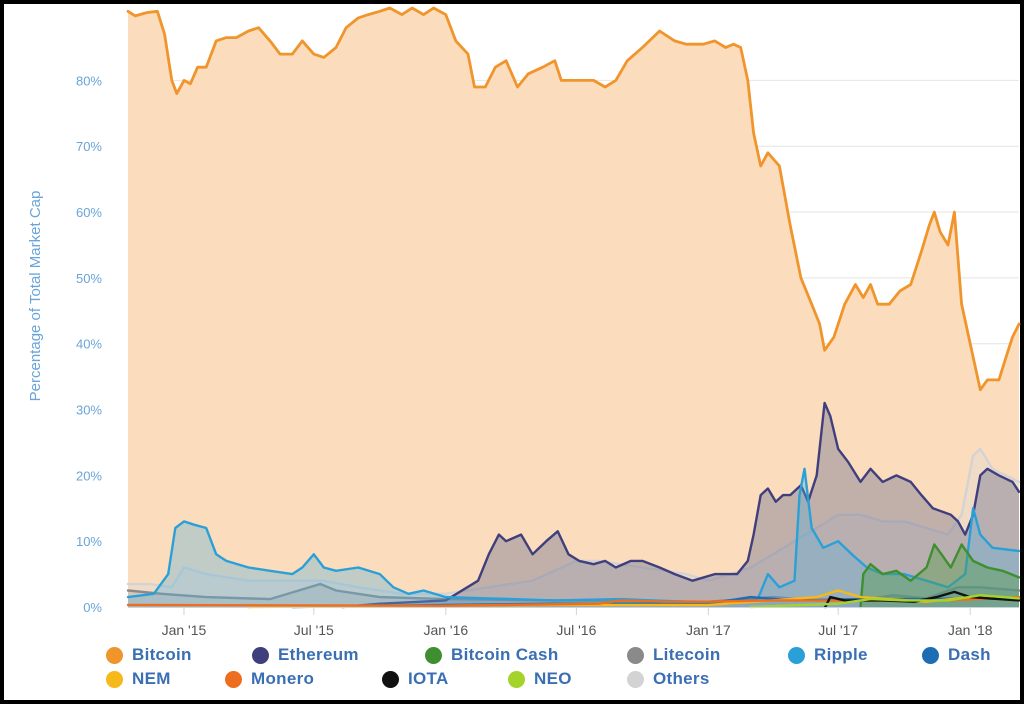 This screenshot has height=704, width=1024. Describe the element at coordinates (35, 296) in the screenshot. I see `y-axis-title: Percentage of Total Market Cap` at that location.